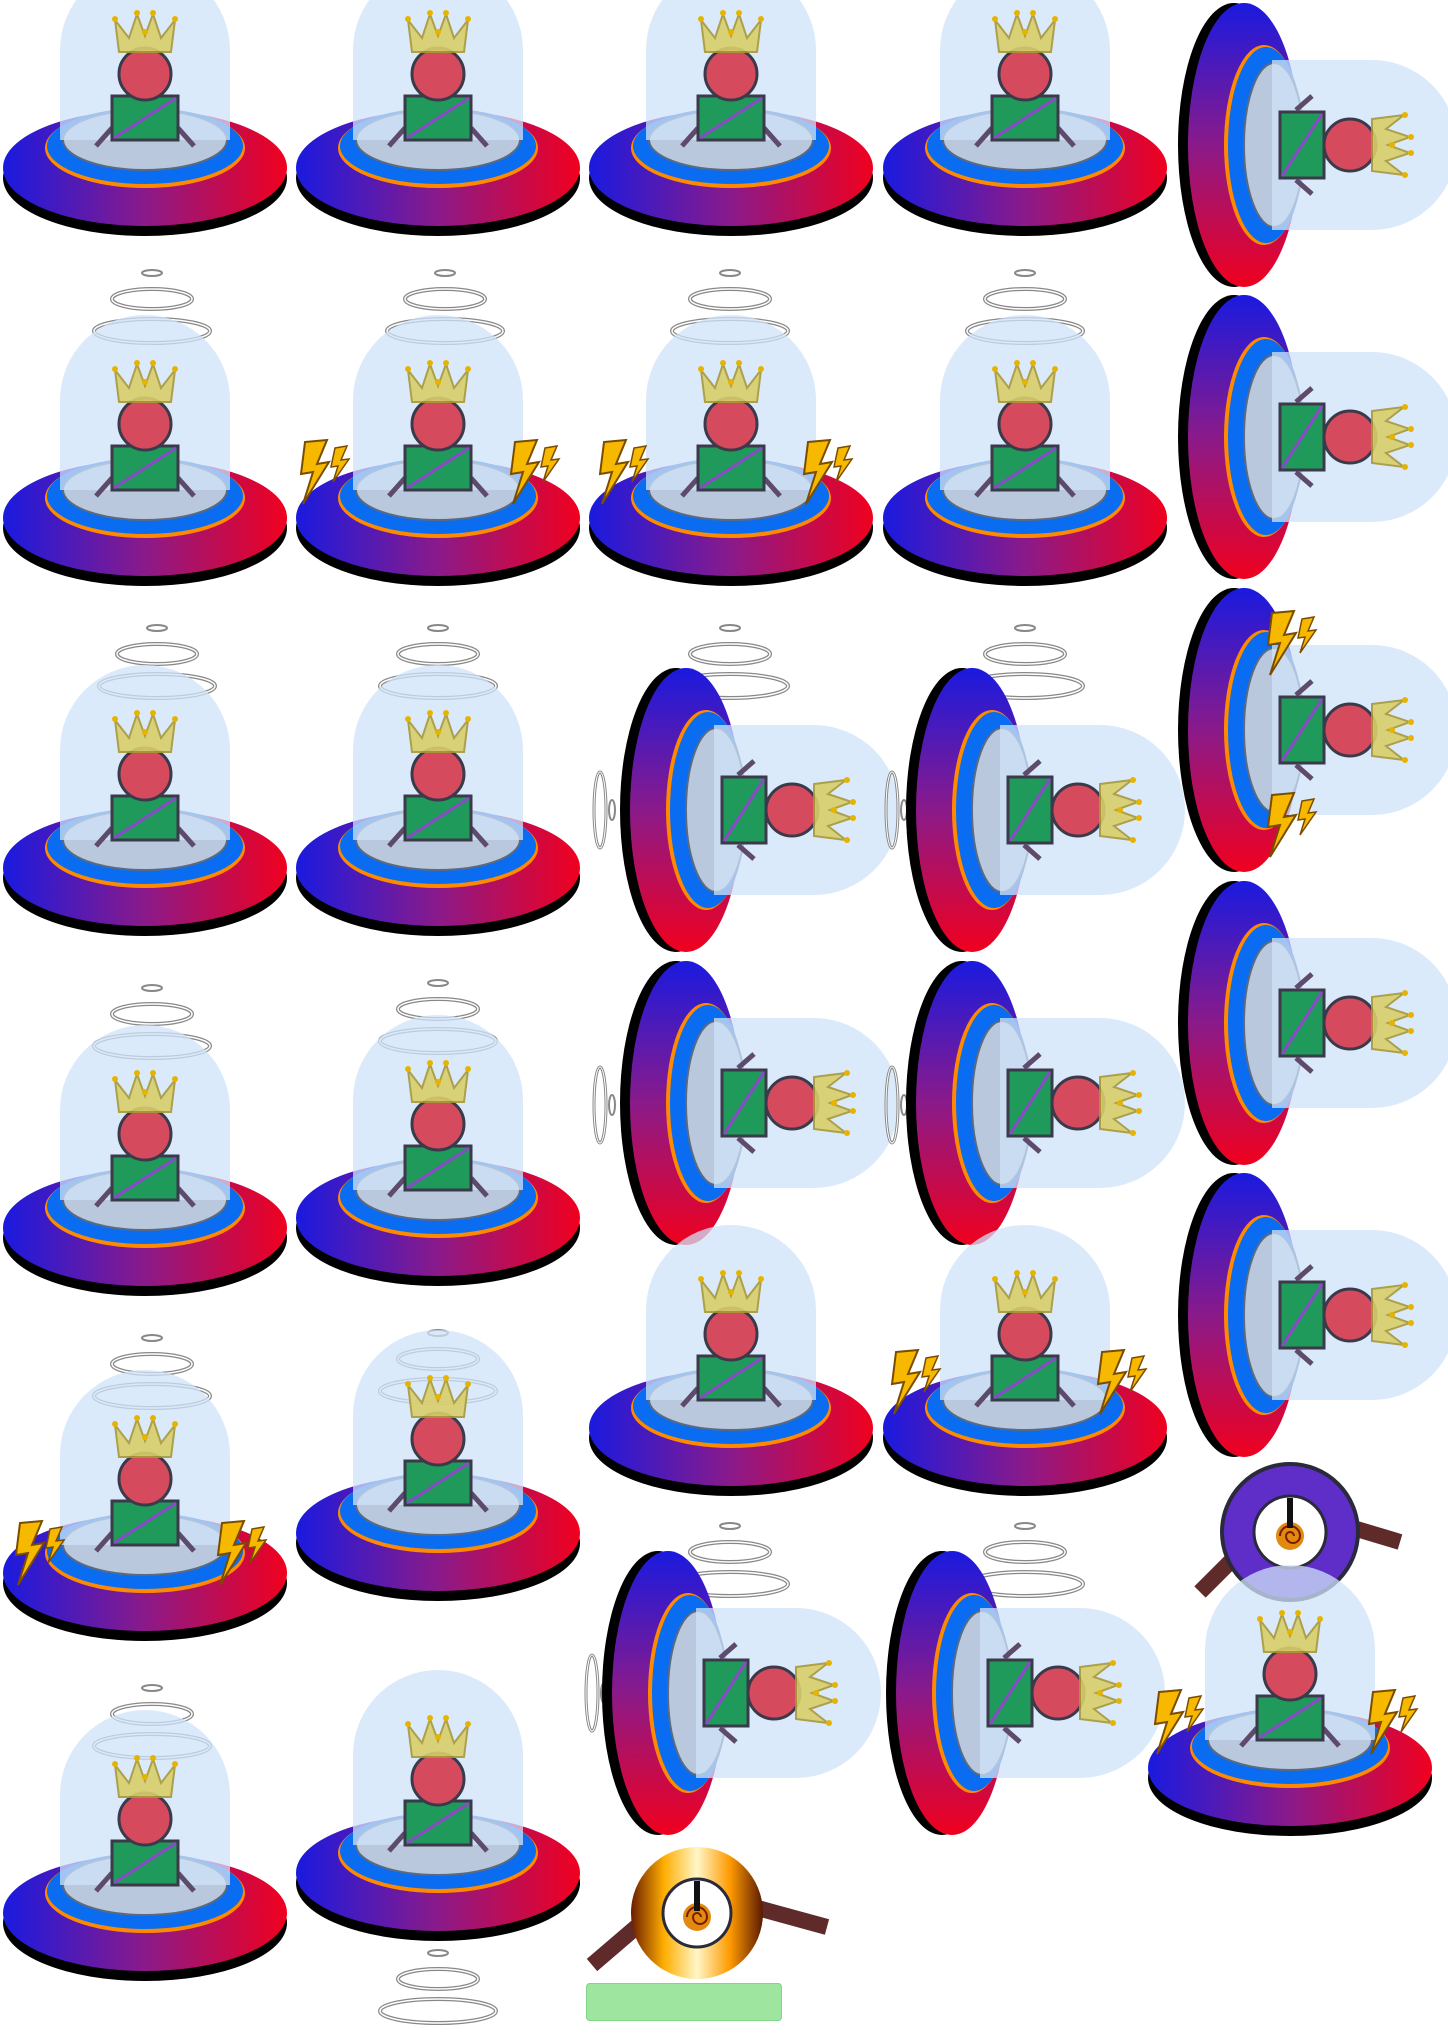 Image resolution: width=1448 pixels, height=2043 pixels. I want to click on spiral-eye-icon, so click(708, 1913).